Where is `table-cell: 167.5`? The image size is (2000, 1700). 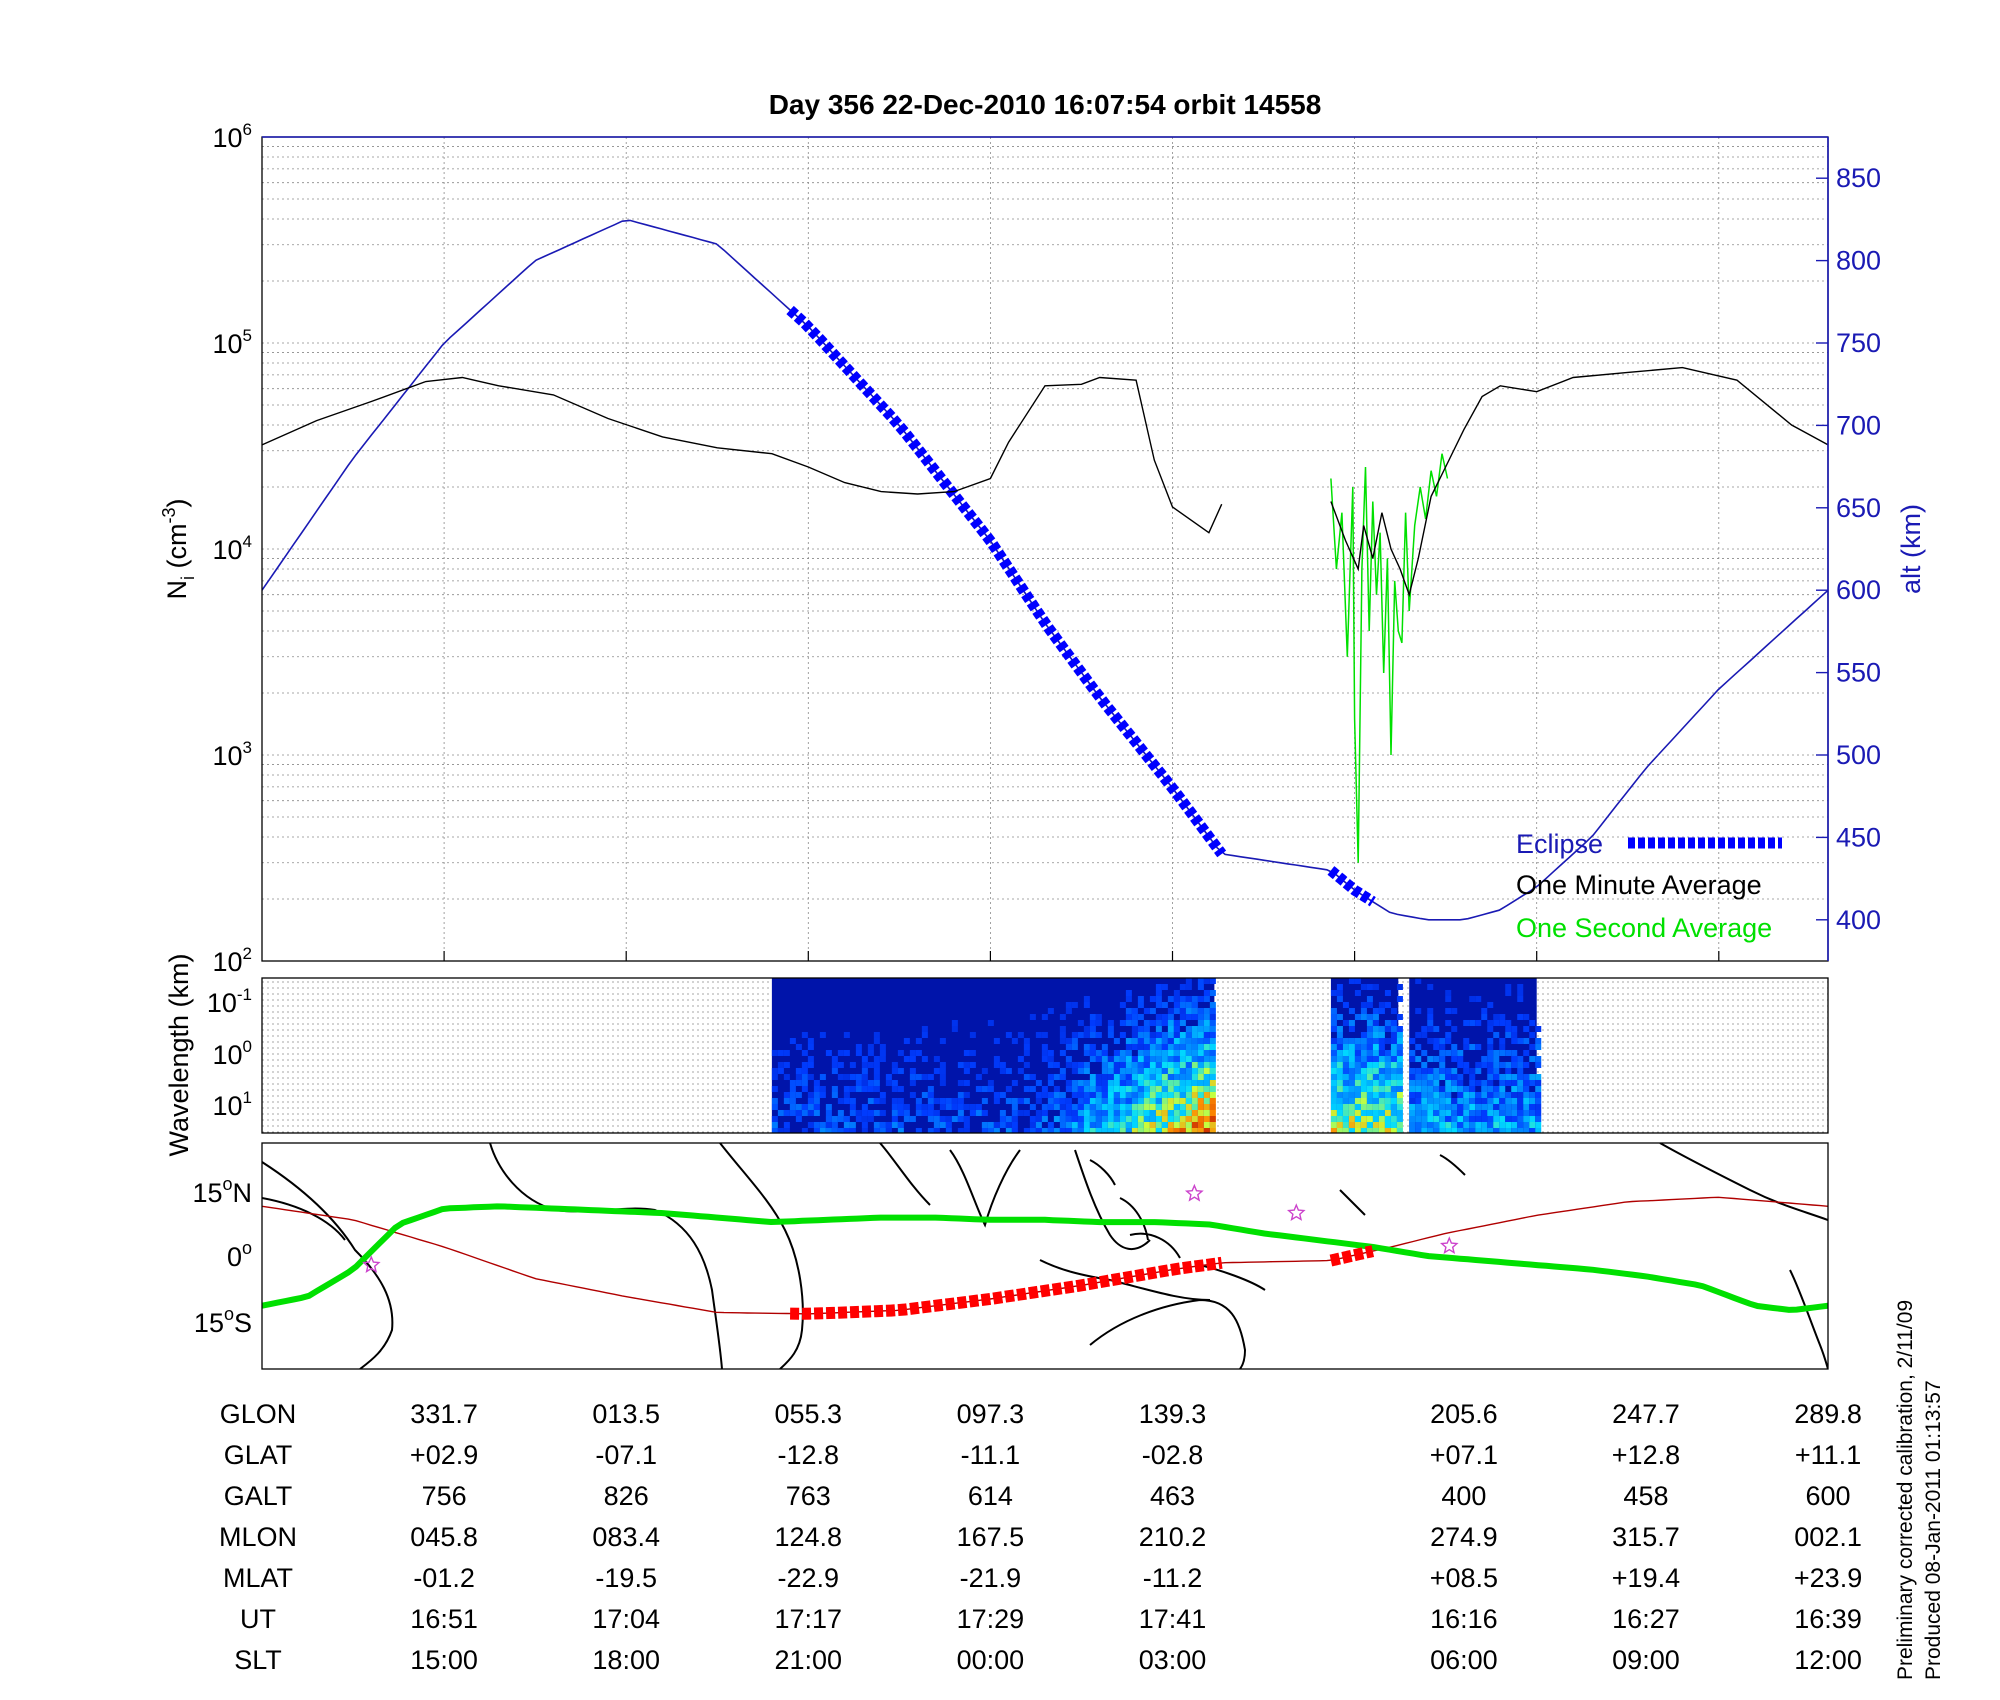
table-cell: 167.5 is located at coordinates (991, 1537).